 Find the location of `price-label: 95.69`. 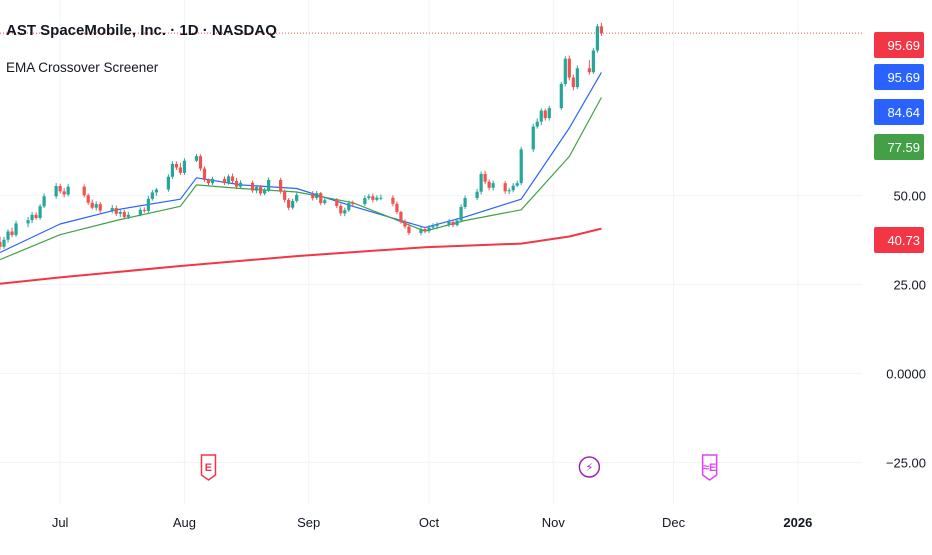

price-label: 95.69 is located at coordinates (899, 77).